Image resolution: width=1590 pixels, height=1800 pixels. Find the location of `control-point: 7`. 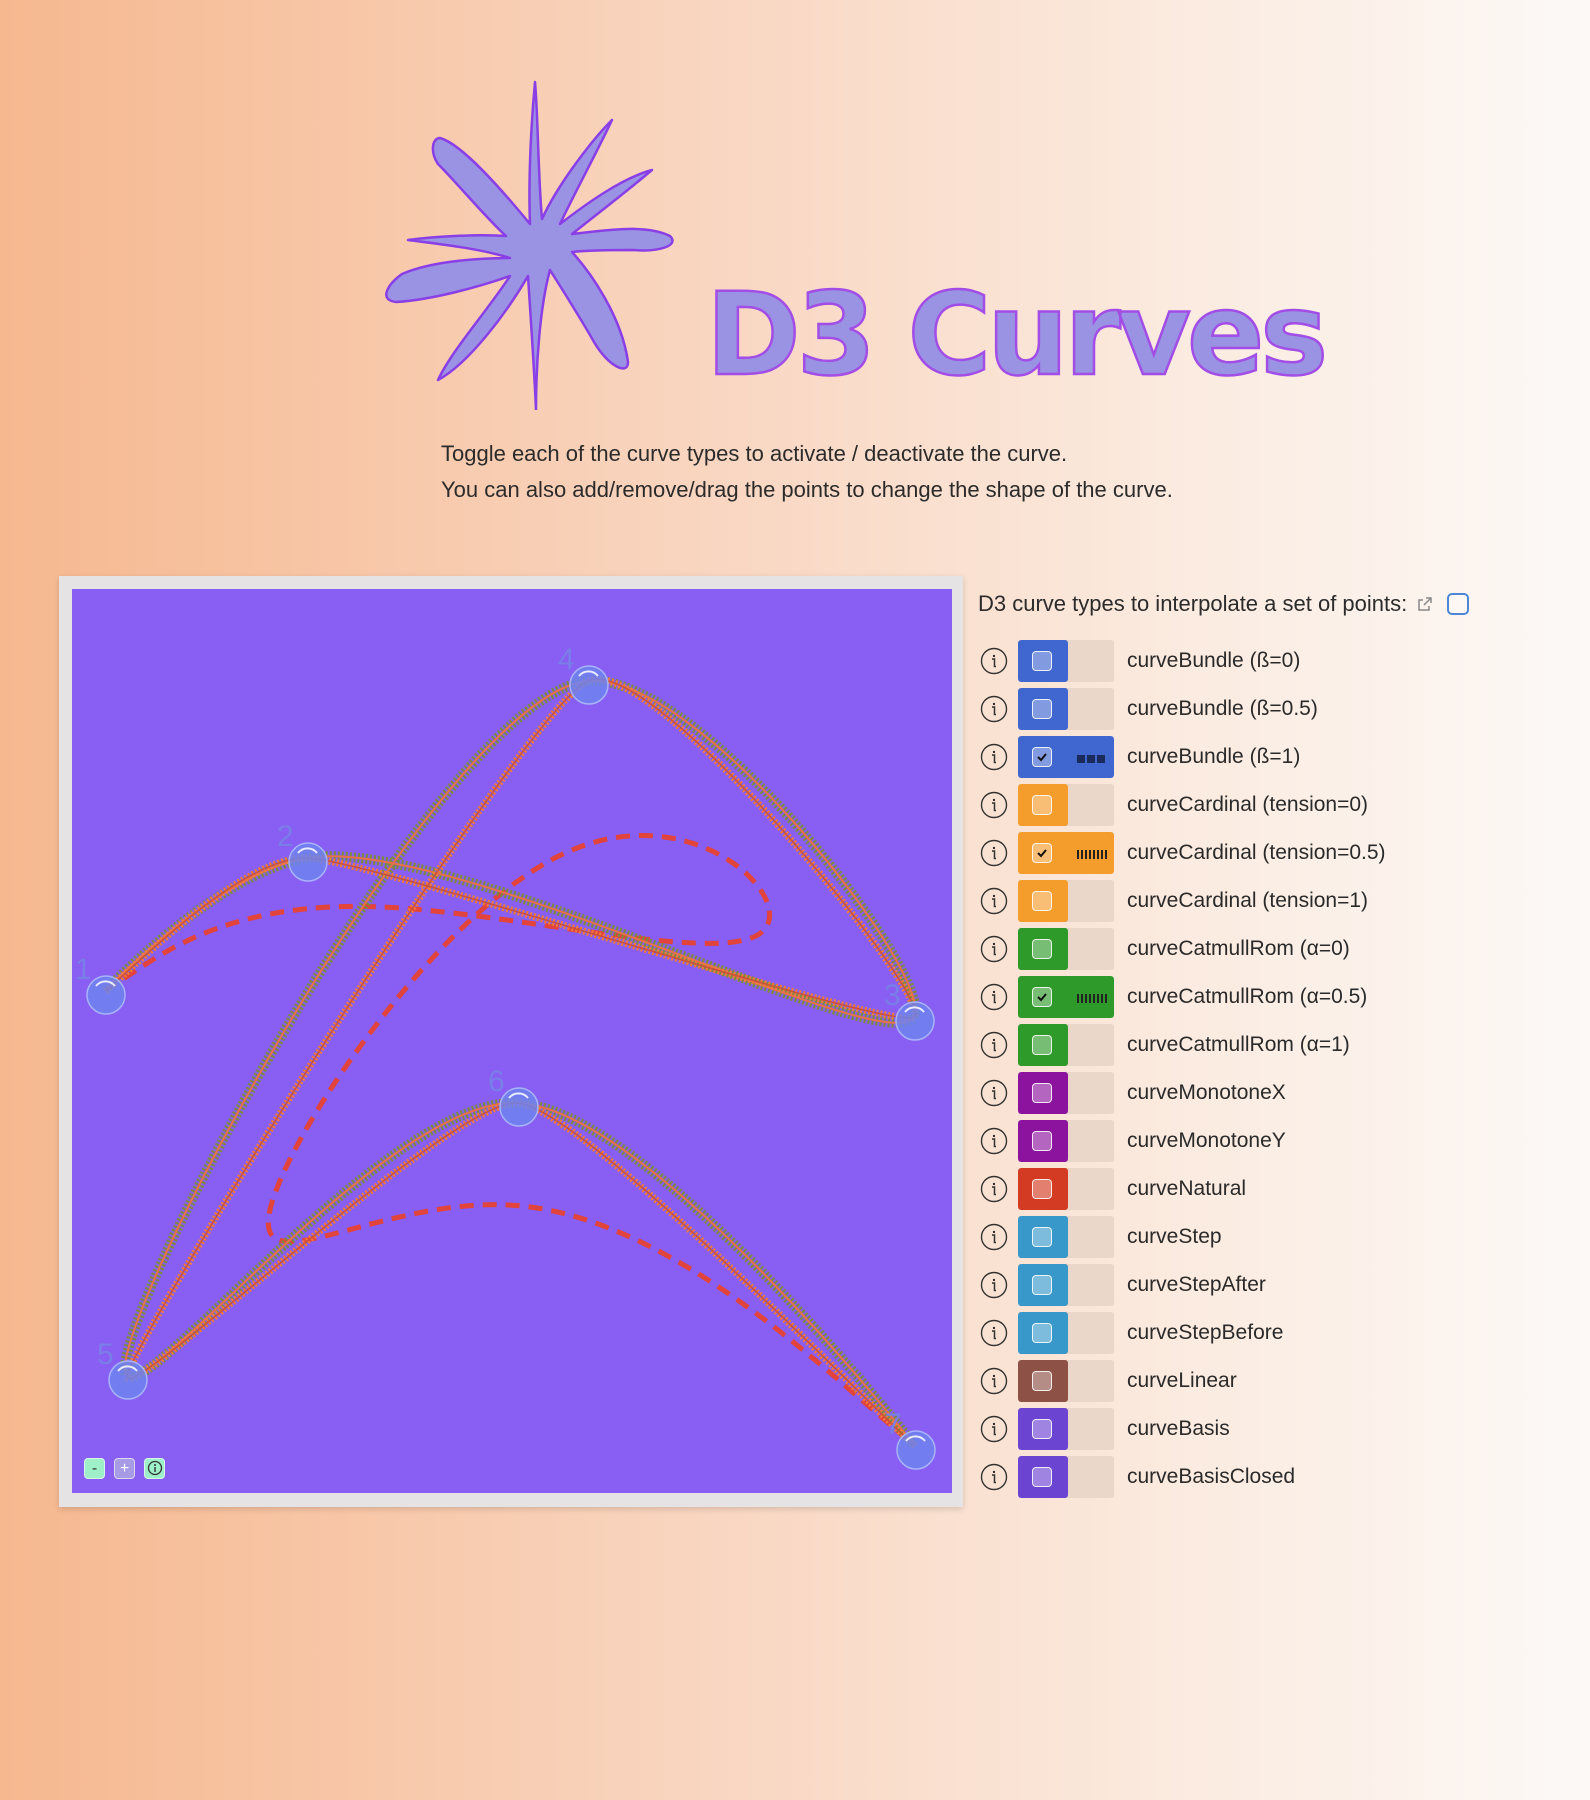

control-point: 7 is located at coordinates (910, 1439).